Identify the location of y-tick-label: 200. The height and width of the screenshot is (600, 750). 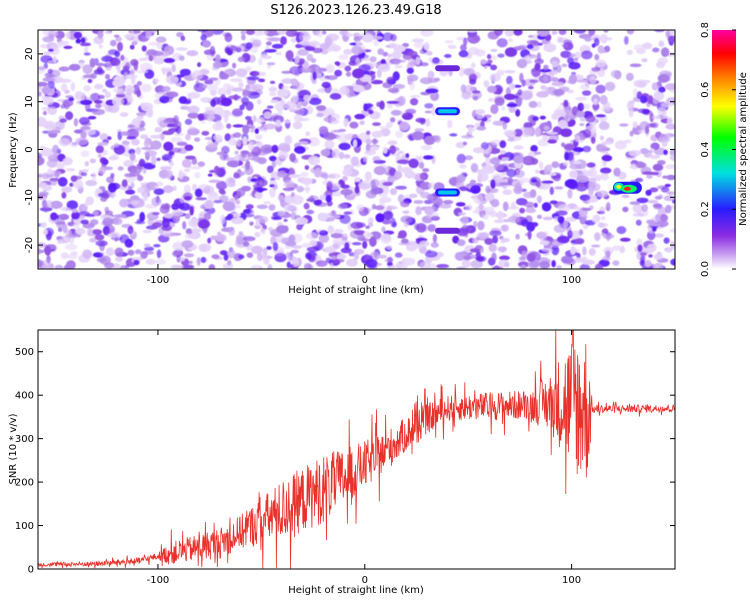
(24, 483).